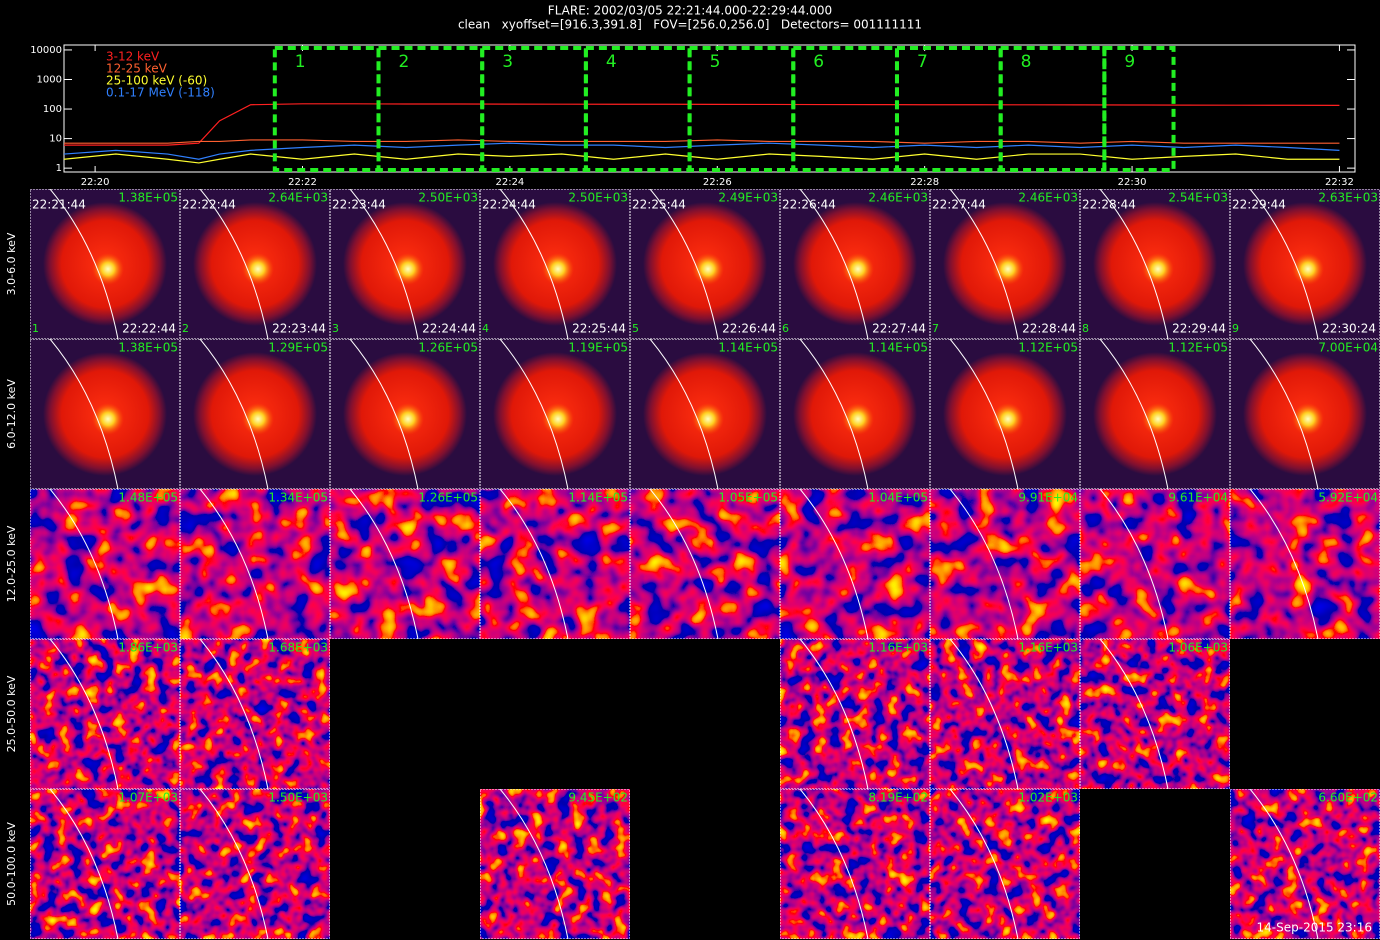 Image resolution: width=1380 pixels, height=940 pixels. Describe the element at coordinates (52, 109) in the screenshot. I see `y-tick-label: 100` at that location.